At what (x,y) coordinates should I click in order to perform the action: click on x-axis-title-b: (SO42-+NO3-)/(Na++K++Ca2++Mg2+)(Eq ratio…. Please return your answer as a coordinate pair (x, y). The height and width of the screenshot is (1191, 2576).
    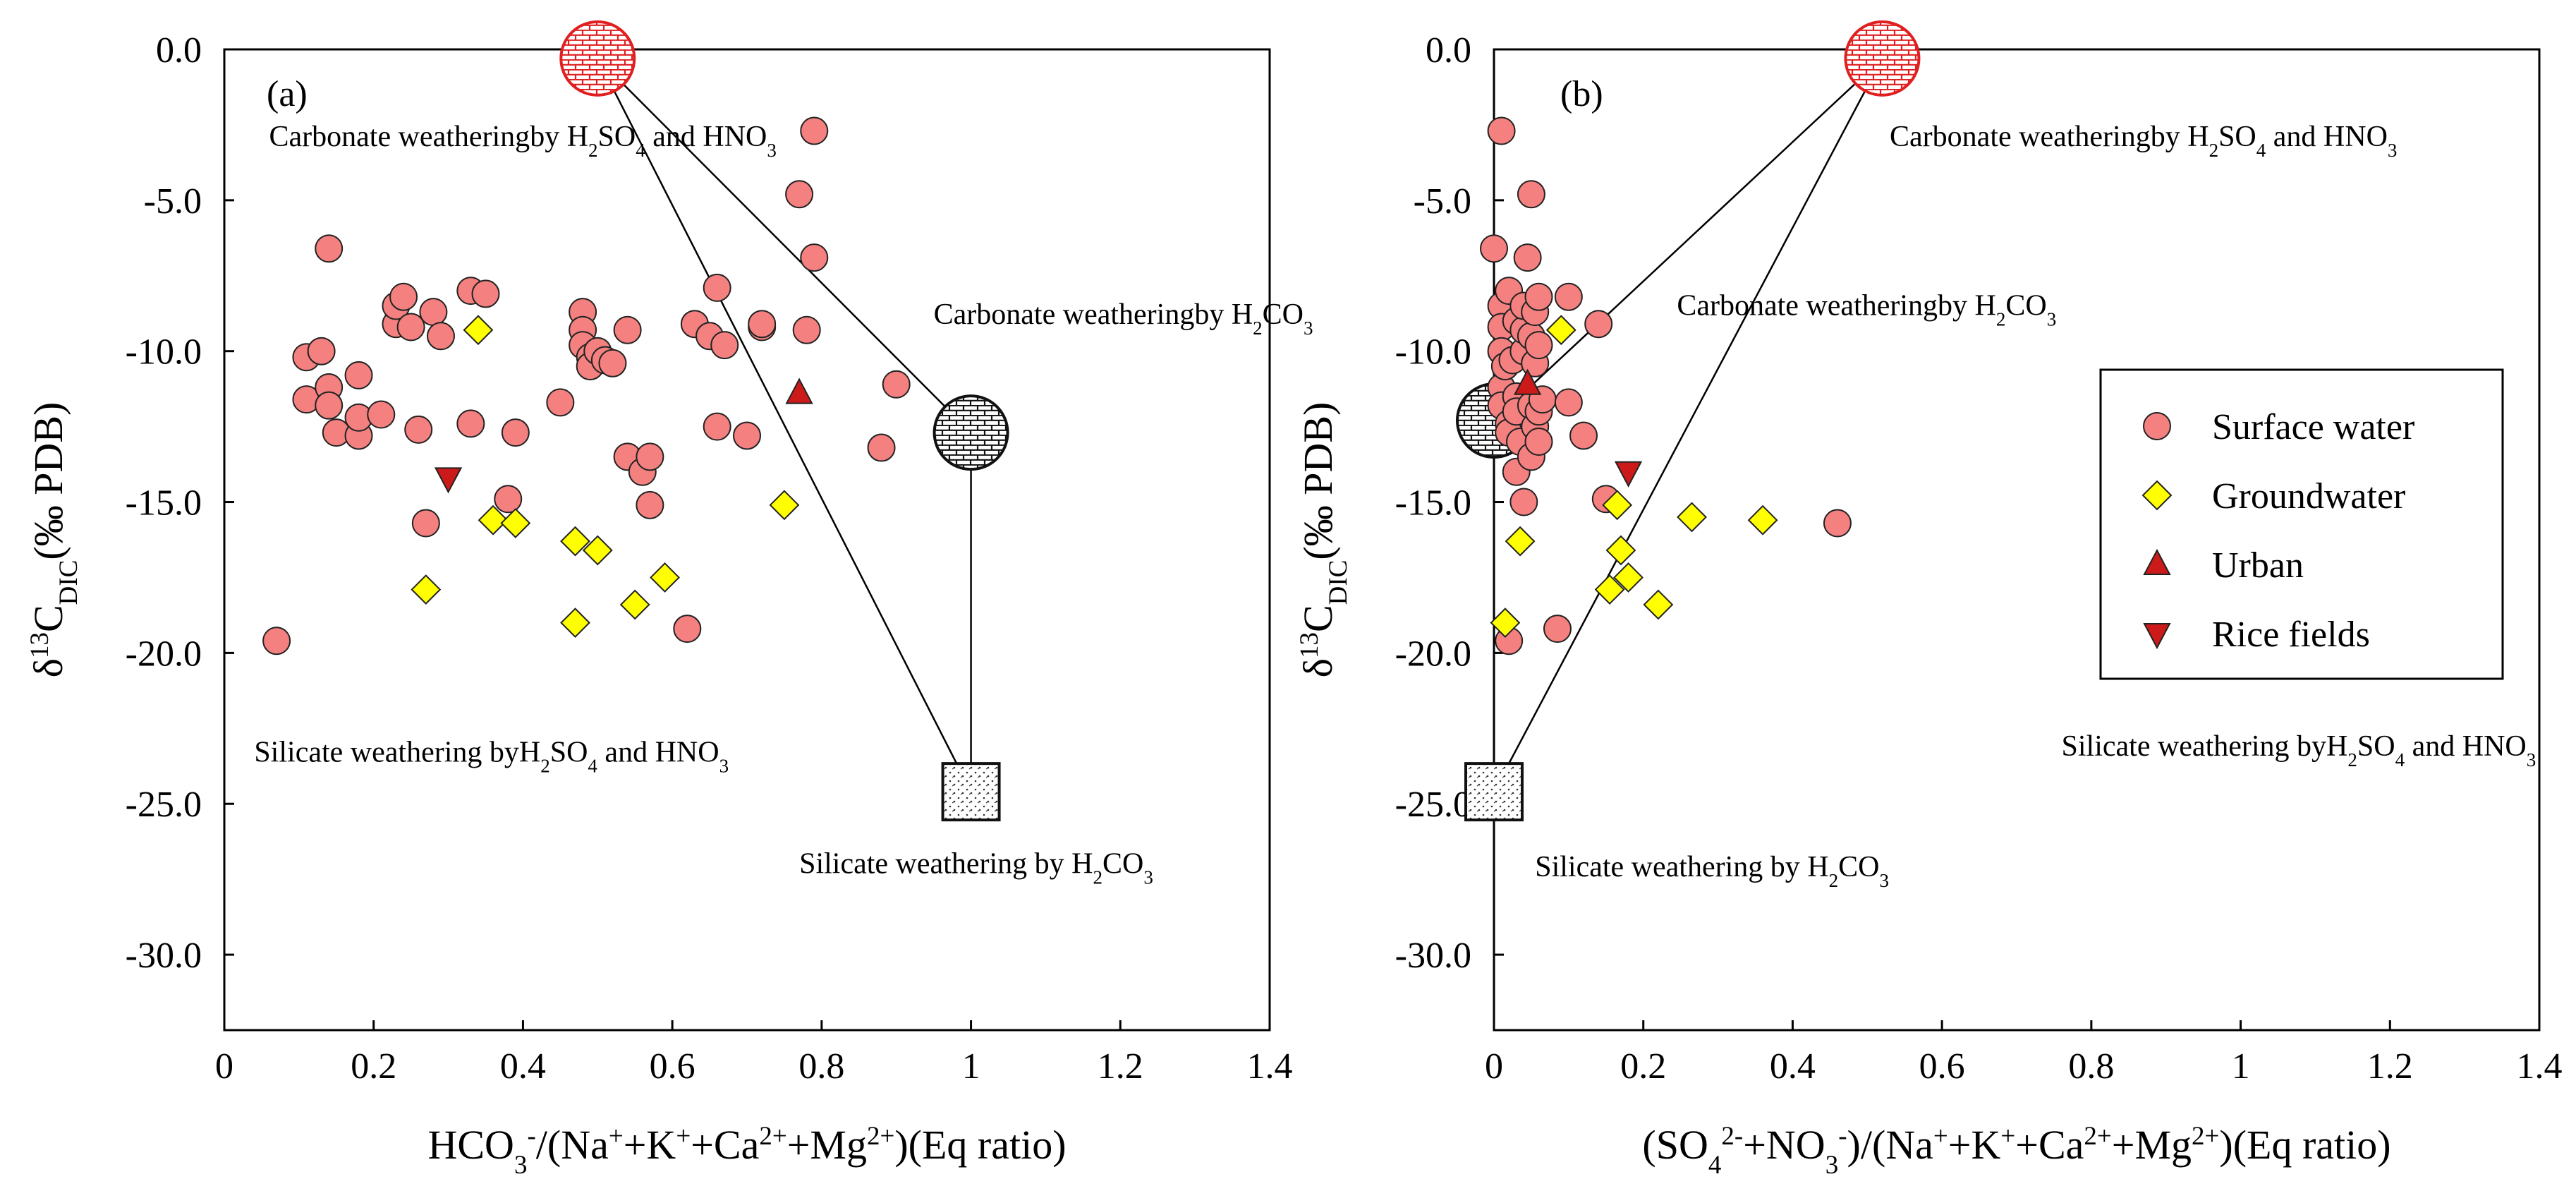
    Looking at the image, I should click on (2016, 1151).